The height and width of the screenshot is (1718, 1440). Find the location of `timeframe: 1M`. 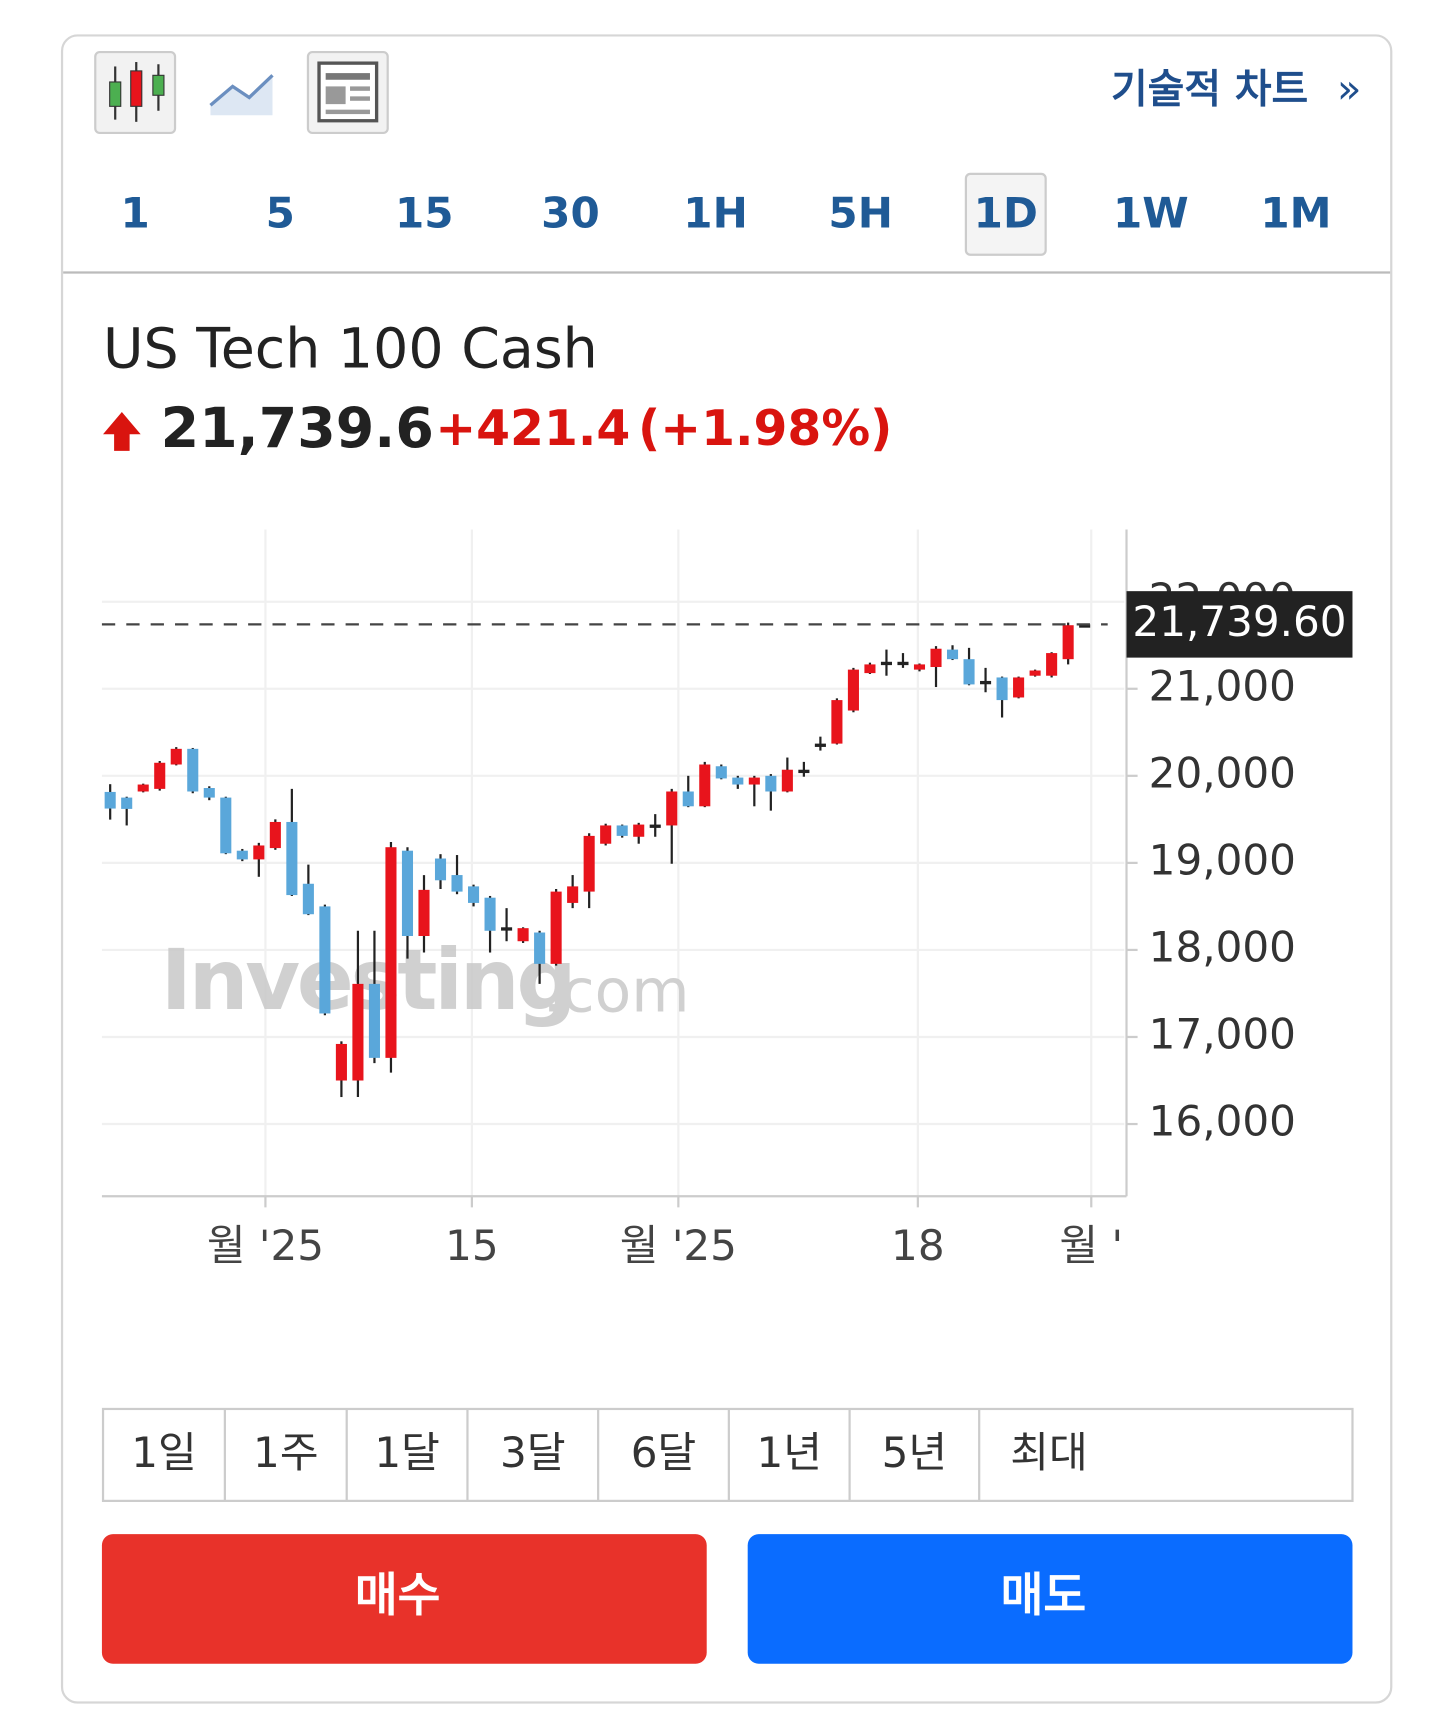

timeframe: 1M is located at coordinates (1295, 212).